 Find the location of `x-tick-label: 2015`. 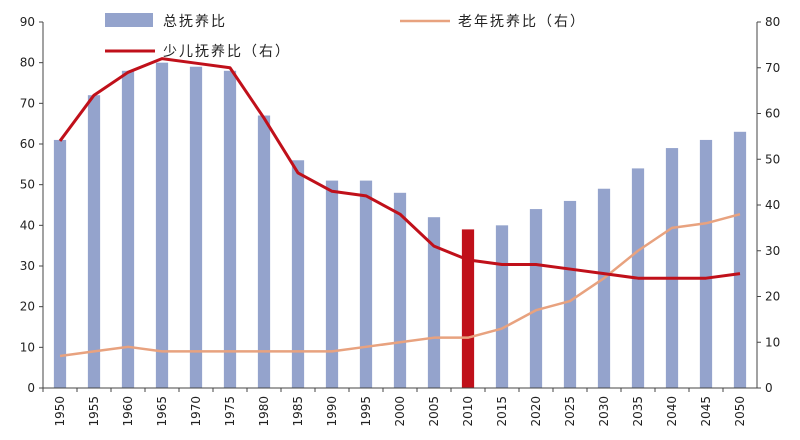

x-tick-label: 2015 is located at coordinates (502, 411).